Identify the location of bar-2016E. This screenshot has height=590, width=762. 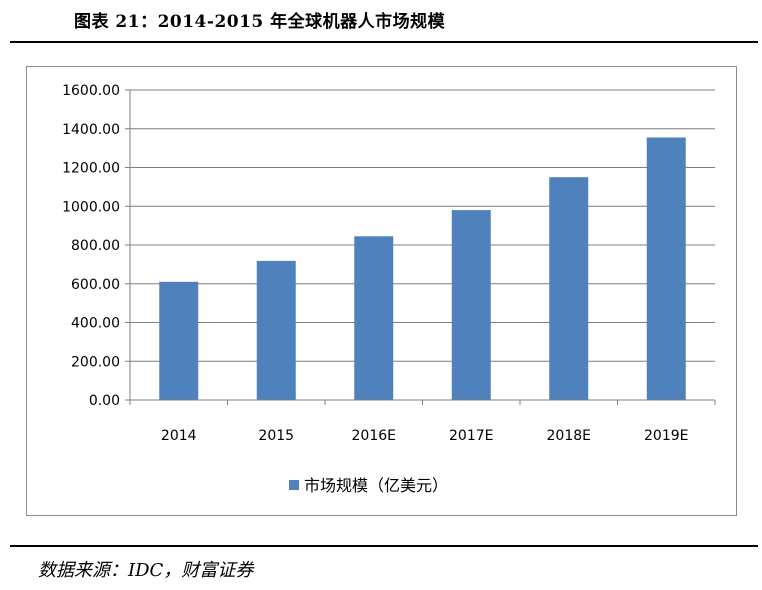
(374, 318).